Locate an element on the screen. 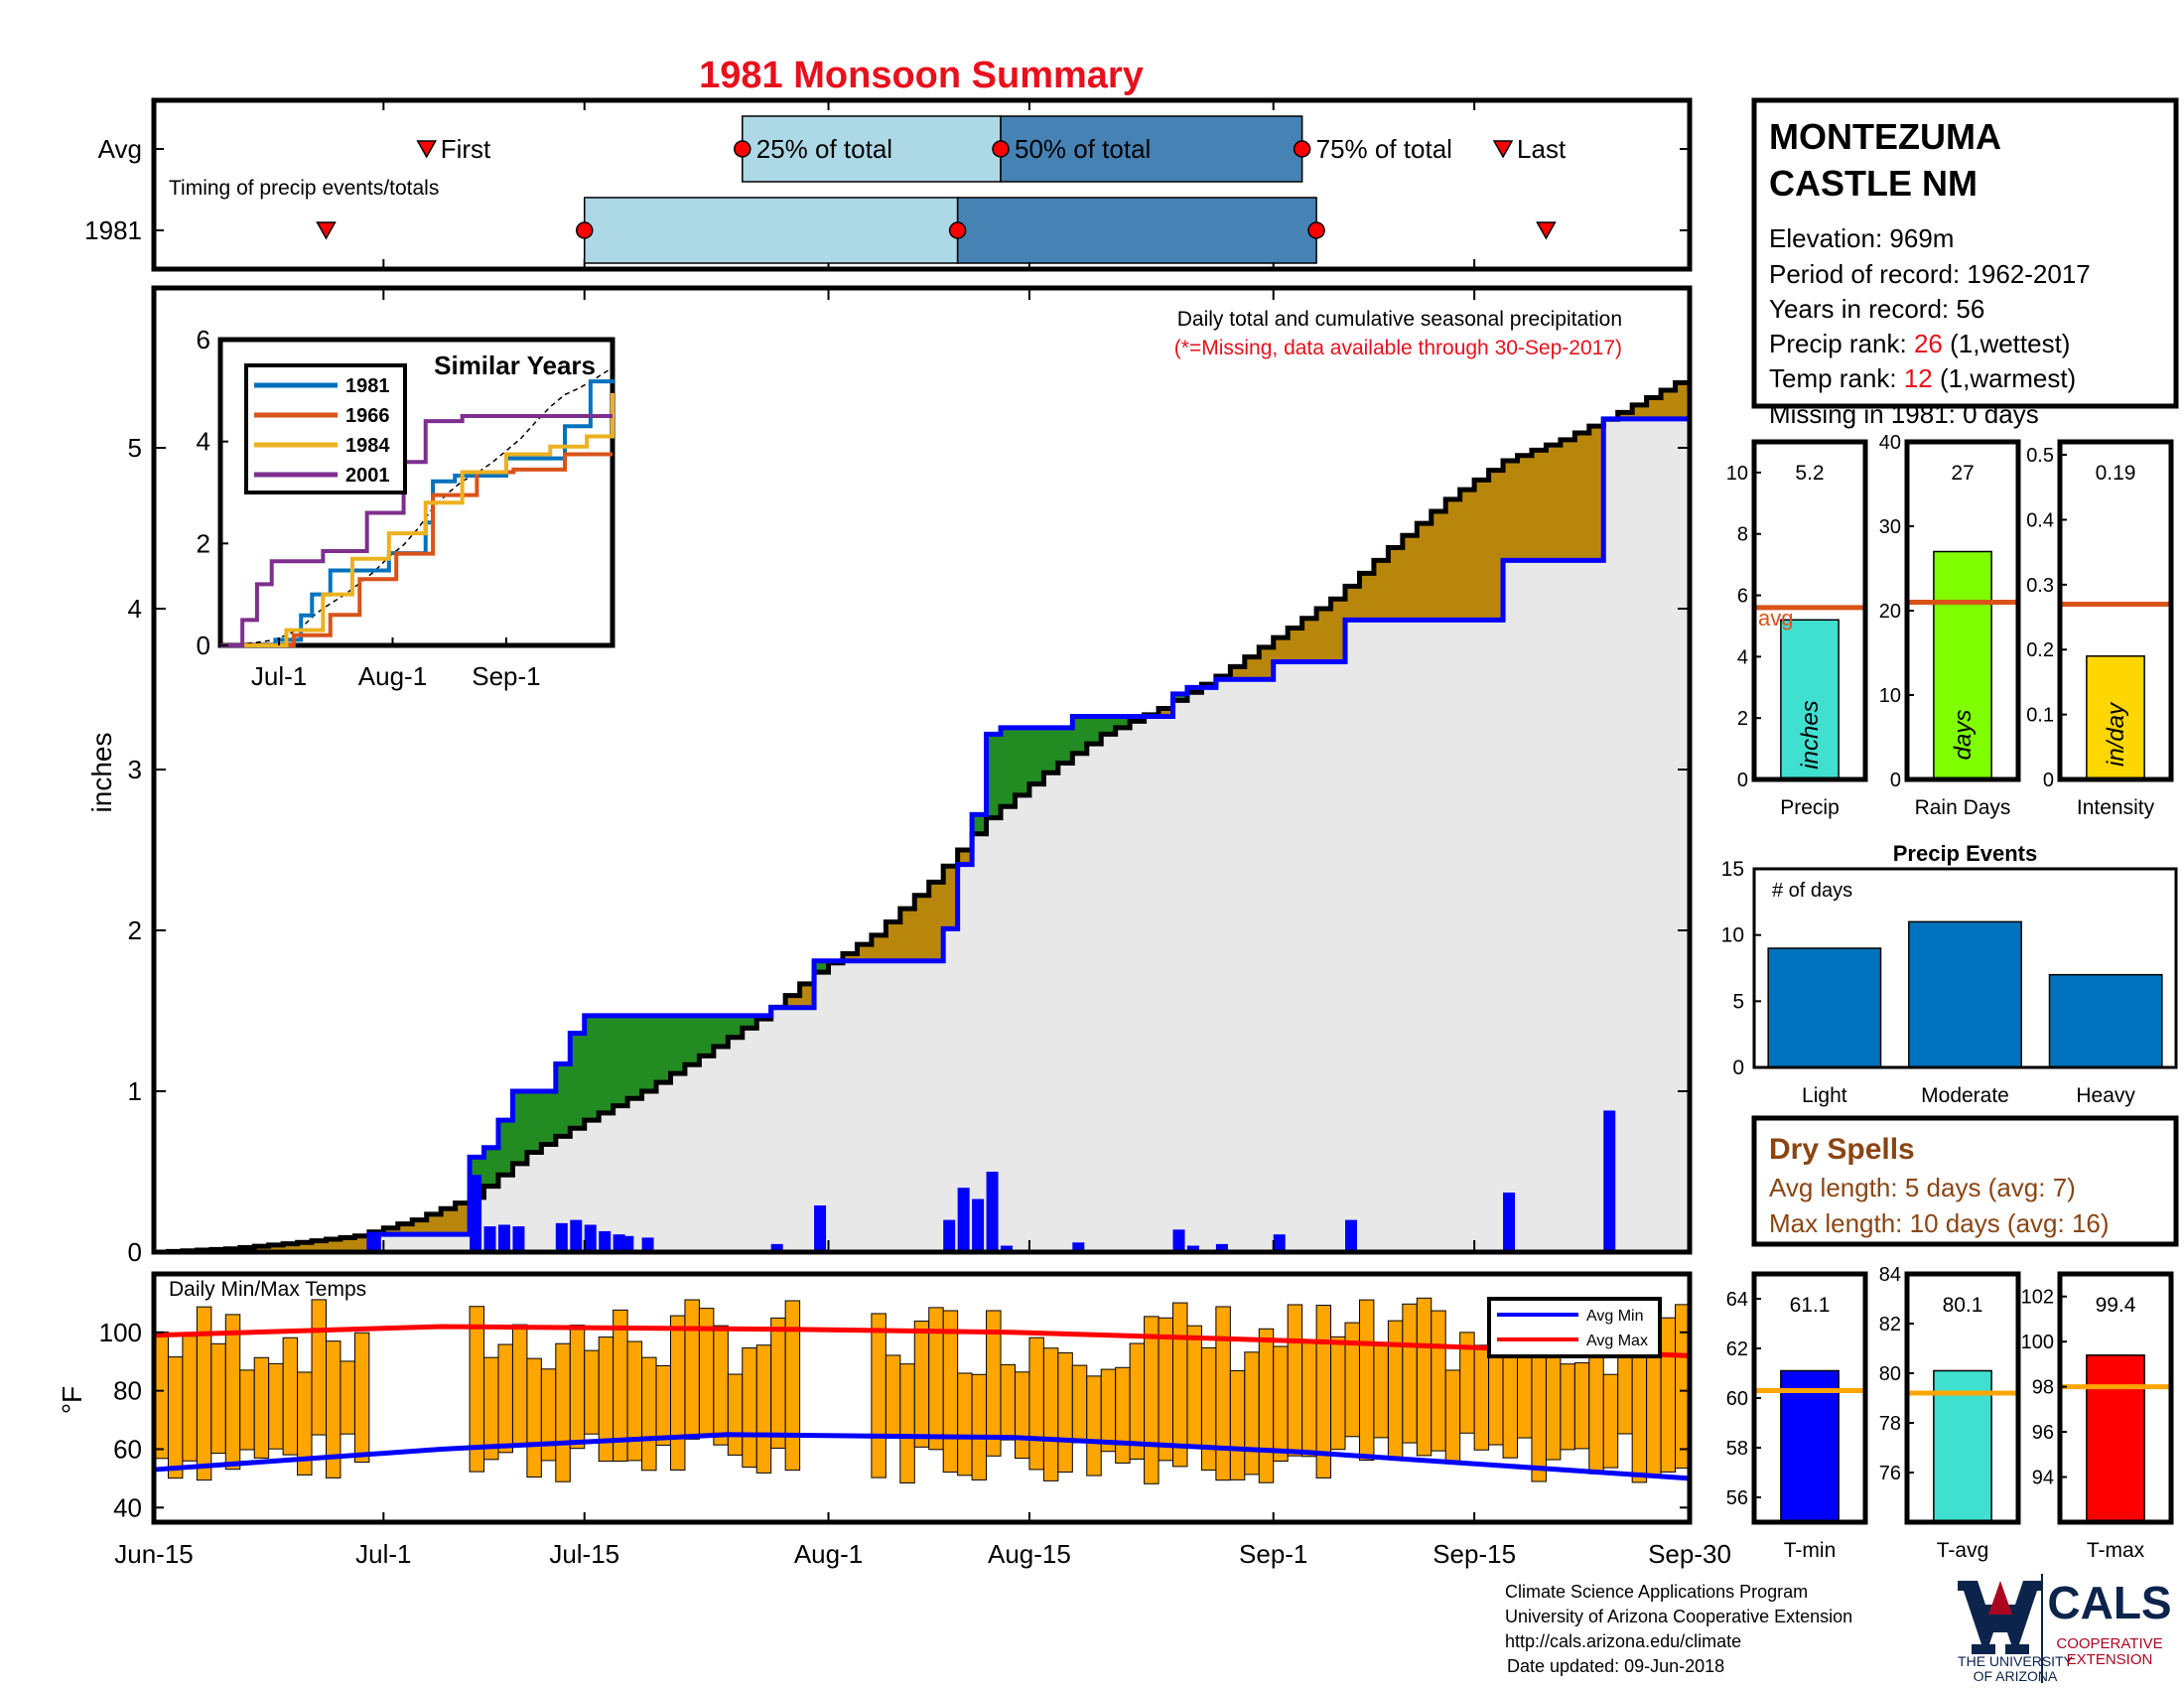  x-tick-label: Sep-30 is located at coordinates (1689, 1554).